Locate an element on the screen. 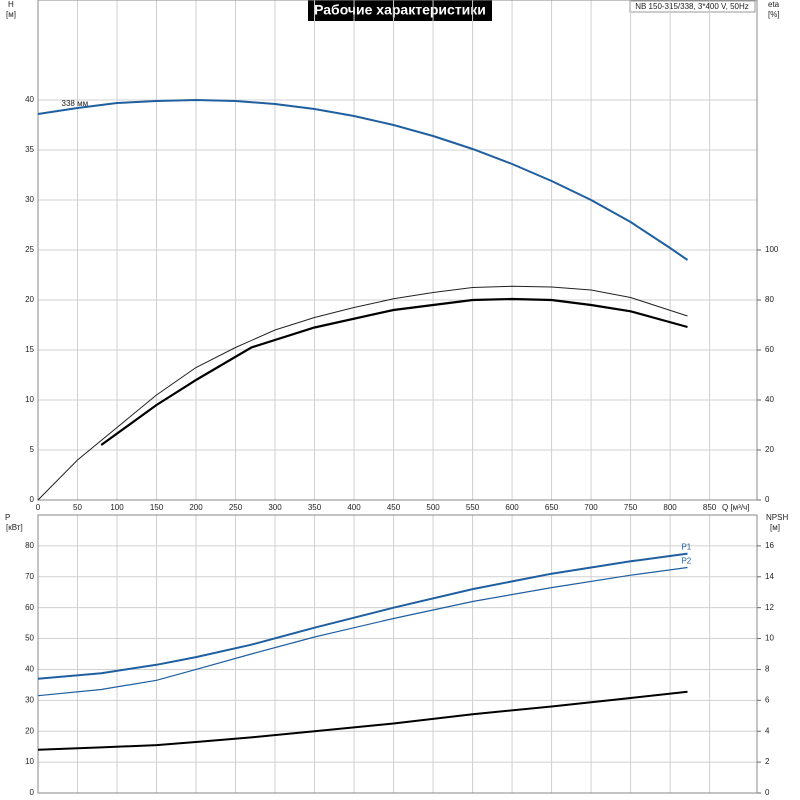 The image size is (800, 800). y2-tick-label: 16 is located at coordinates (769, 545).